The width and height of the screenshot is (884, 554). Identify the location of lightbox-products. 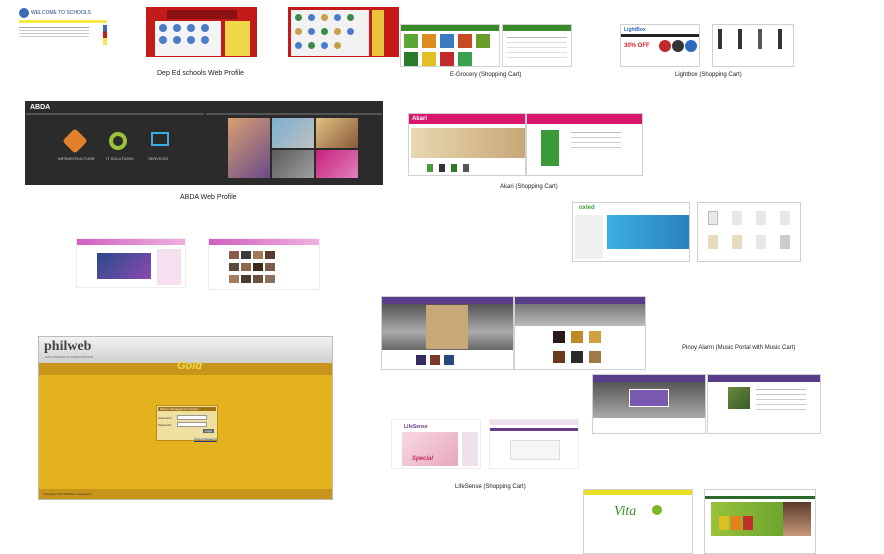
(665, 46).